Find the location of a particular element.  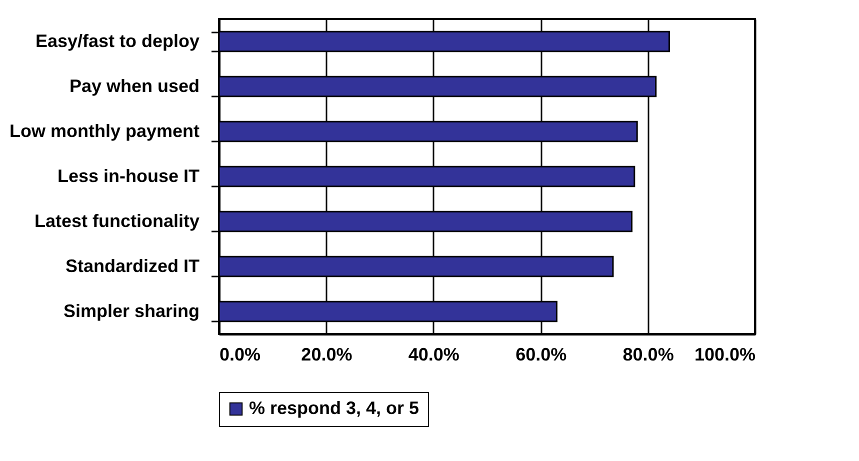

y-tick-label: Standardized IT is located at coordinates (132, 266).